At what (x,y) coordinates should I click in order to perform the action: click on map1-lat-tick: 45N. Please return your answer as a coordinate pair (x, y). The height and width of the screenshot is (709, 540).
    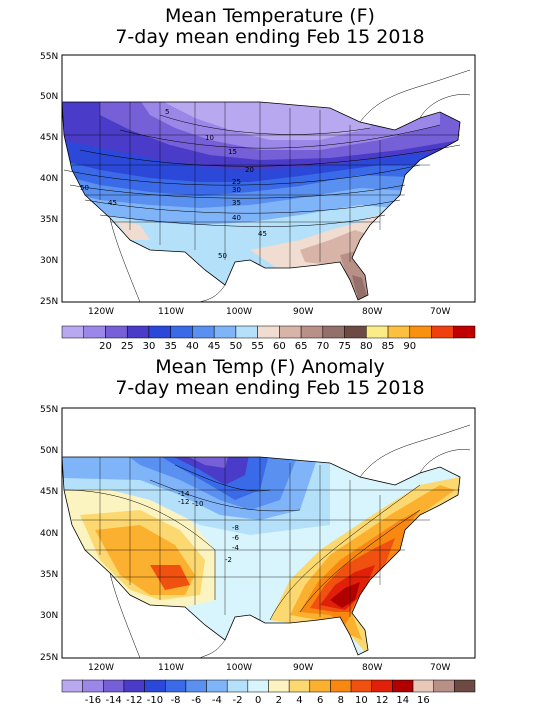
    Looking at the image, I should click on (49, 138).